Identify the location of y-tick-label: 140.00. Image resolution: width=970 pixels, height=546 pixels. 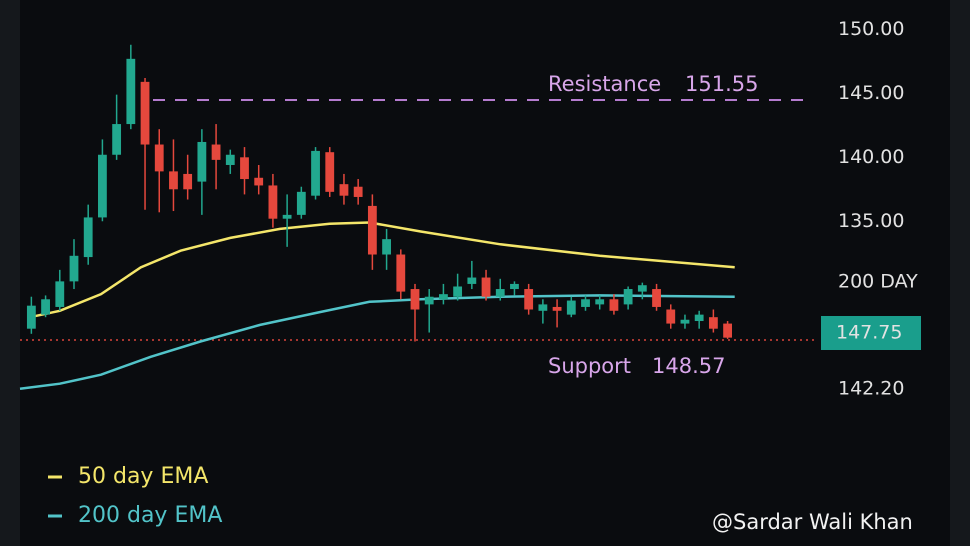
(871, 157).